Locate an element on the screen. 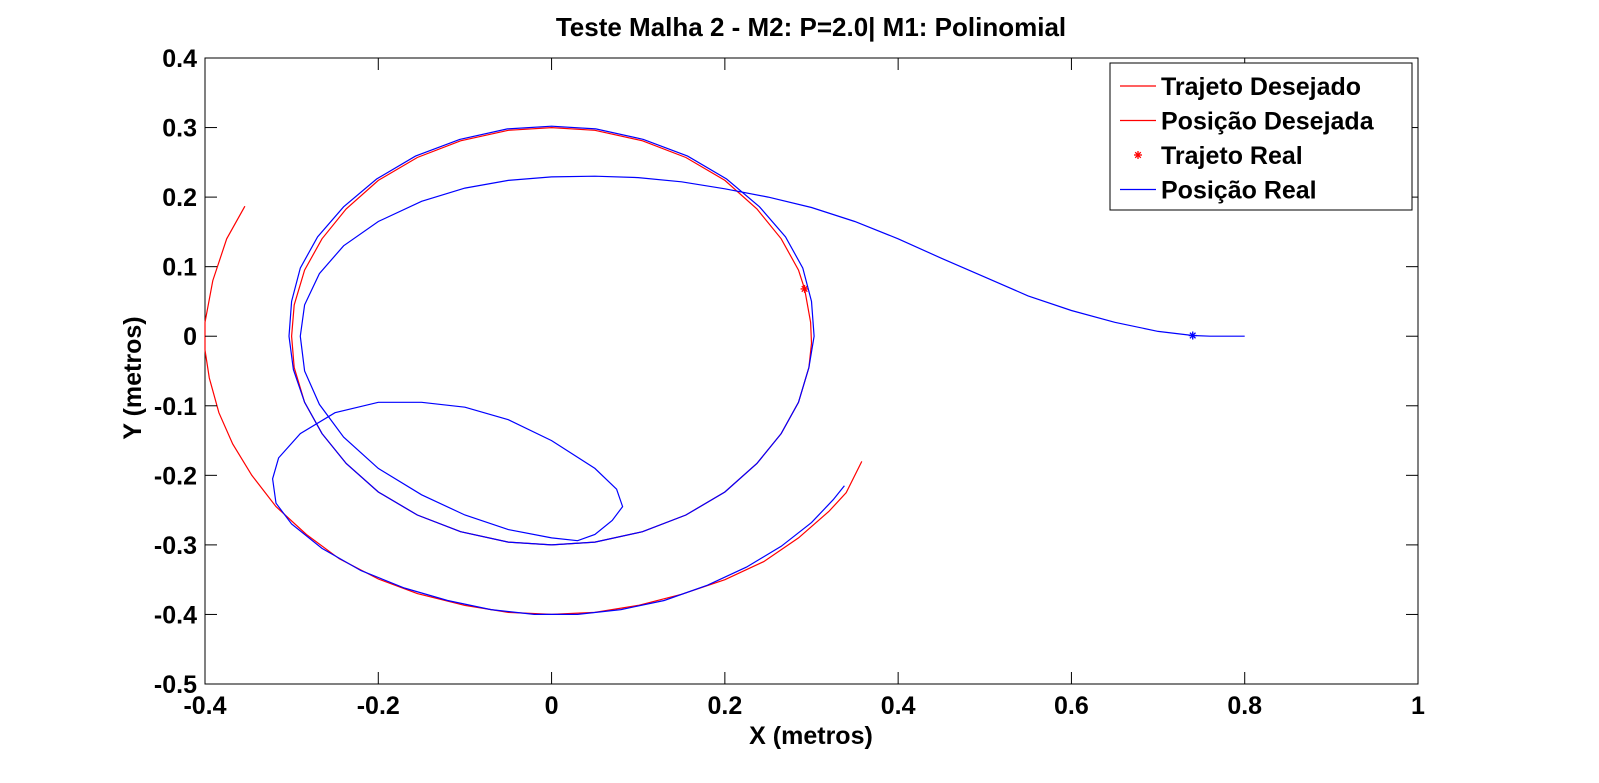 Image resolution: width=1599 pixels, height=783 pixels. y-tick-label: -0.1 is located at coordinates (175, 407).